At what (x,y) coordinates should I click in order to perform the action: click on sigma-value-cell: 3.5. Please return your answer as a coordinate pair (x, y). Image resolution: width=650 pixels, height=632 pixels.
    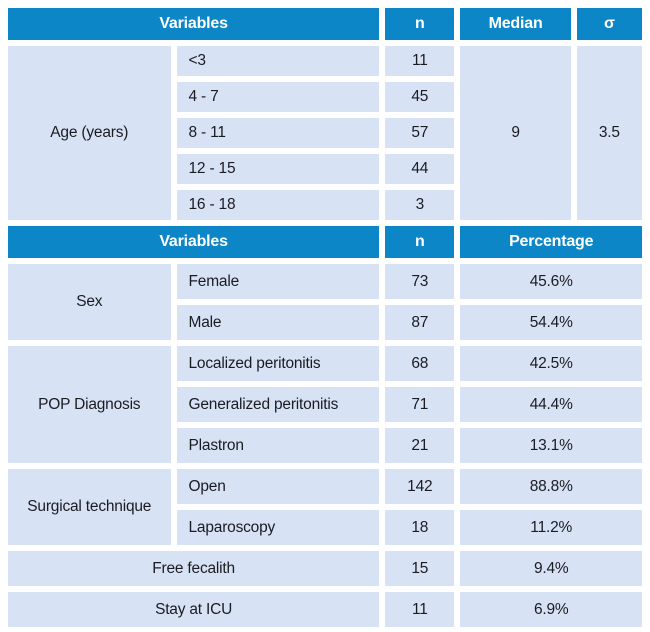
    Looking at the image, I should click on (609, 133).